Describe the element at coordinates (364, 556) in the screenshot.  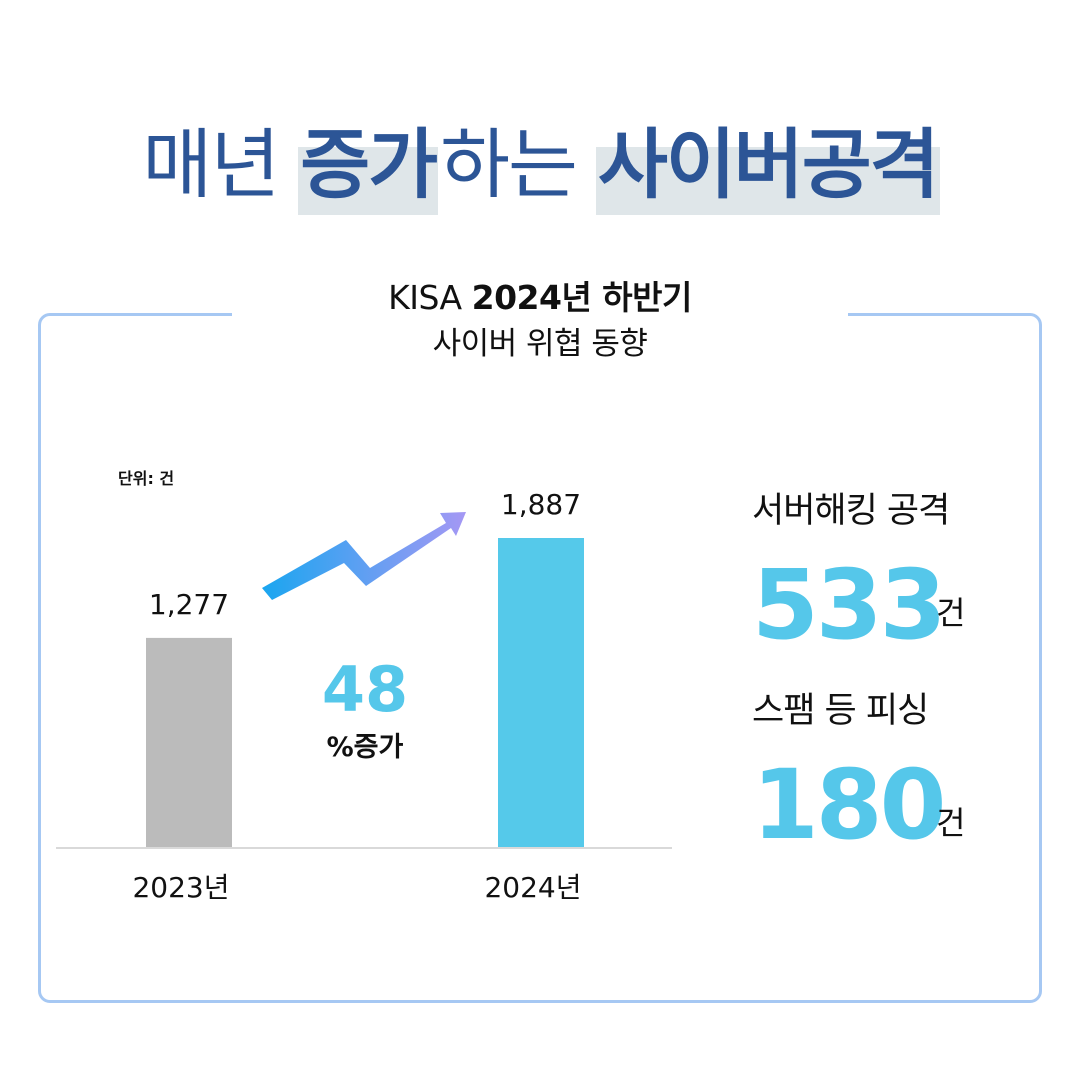
I see `growth-arrow-icon` at that location.